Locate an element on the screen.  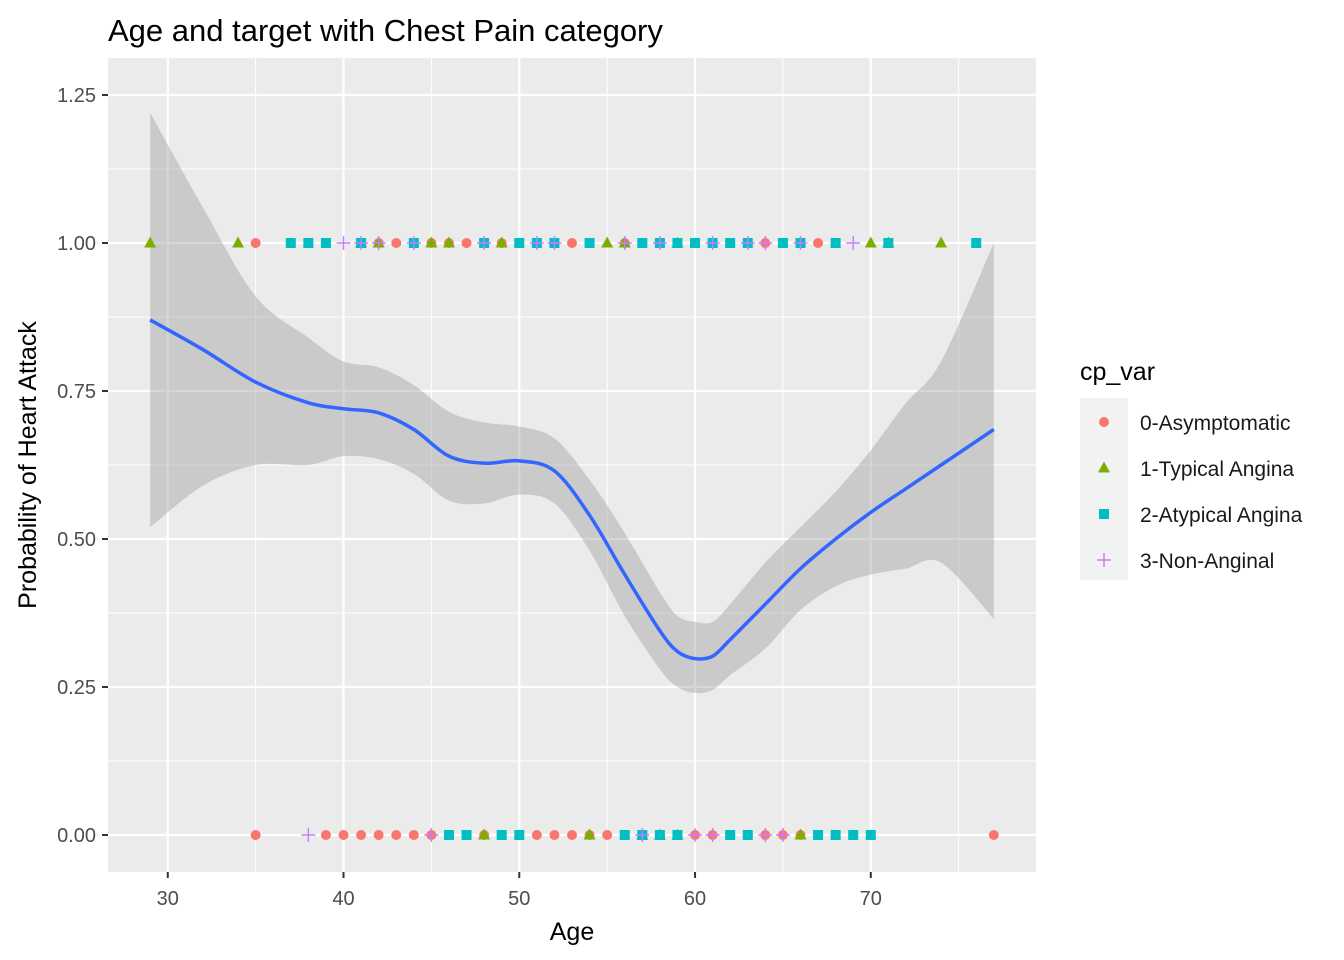
legend-label-atypical-angina: 2-Atypical Angina is located at coordinates (1221, 515).